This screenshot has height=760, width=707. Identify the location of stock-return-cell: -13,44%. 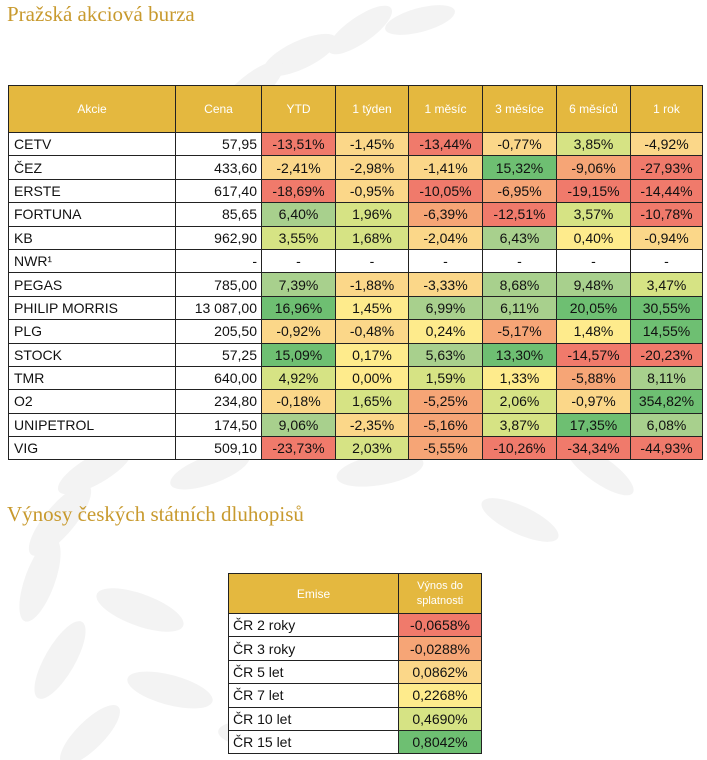
(445, 144).